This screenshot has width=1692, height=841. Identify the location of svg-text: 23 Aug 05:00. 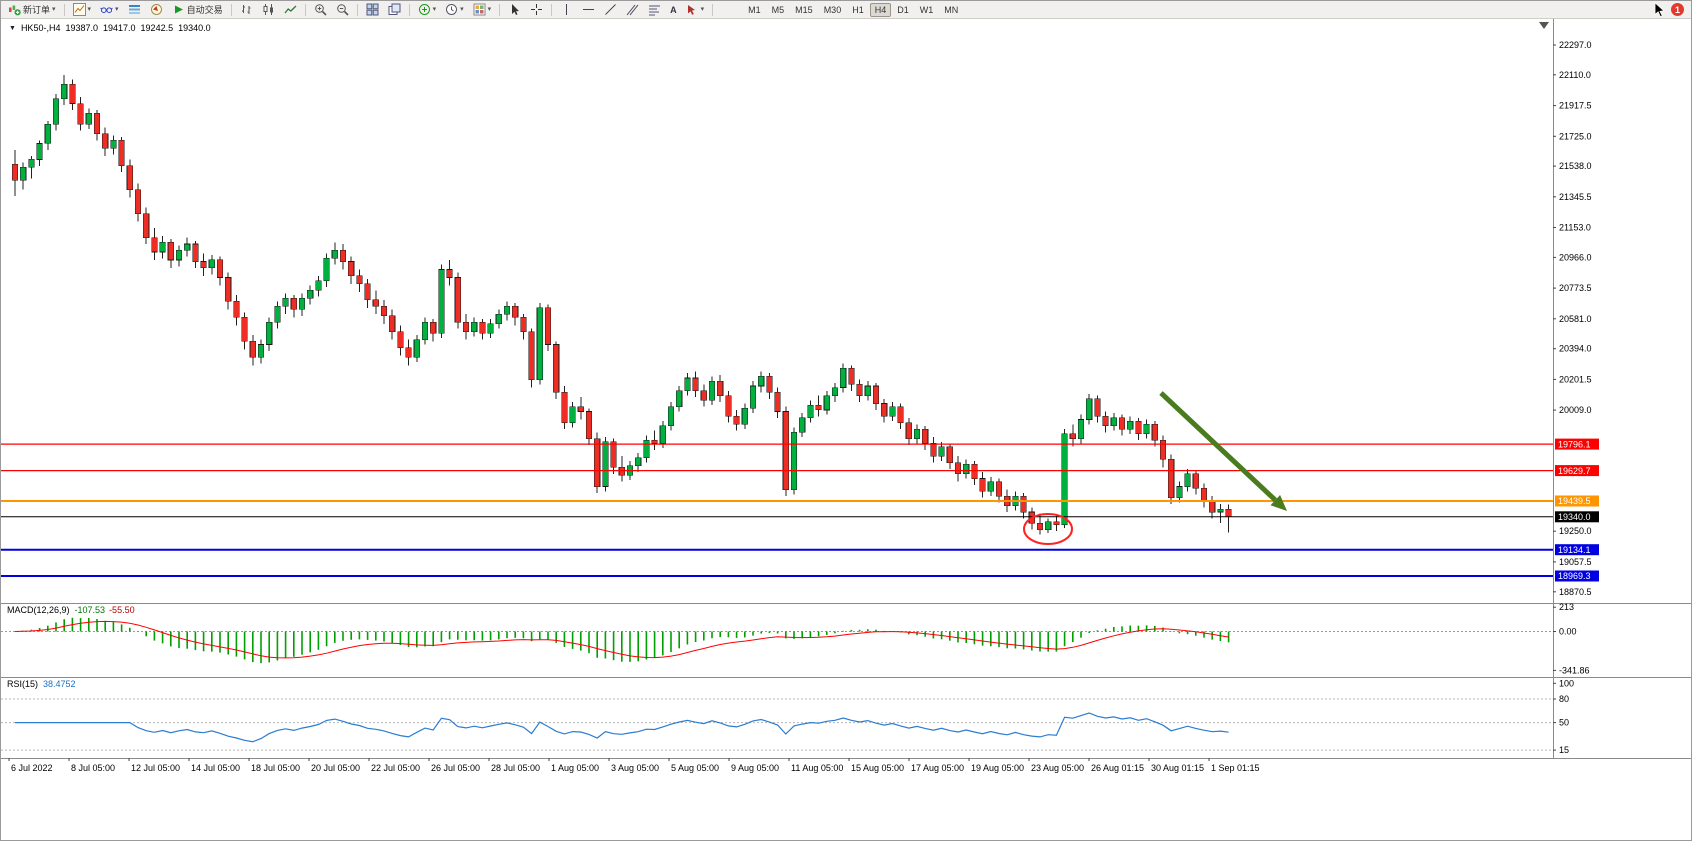
(1057, 768).